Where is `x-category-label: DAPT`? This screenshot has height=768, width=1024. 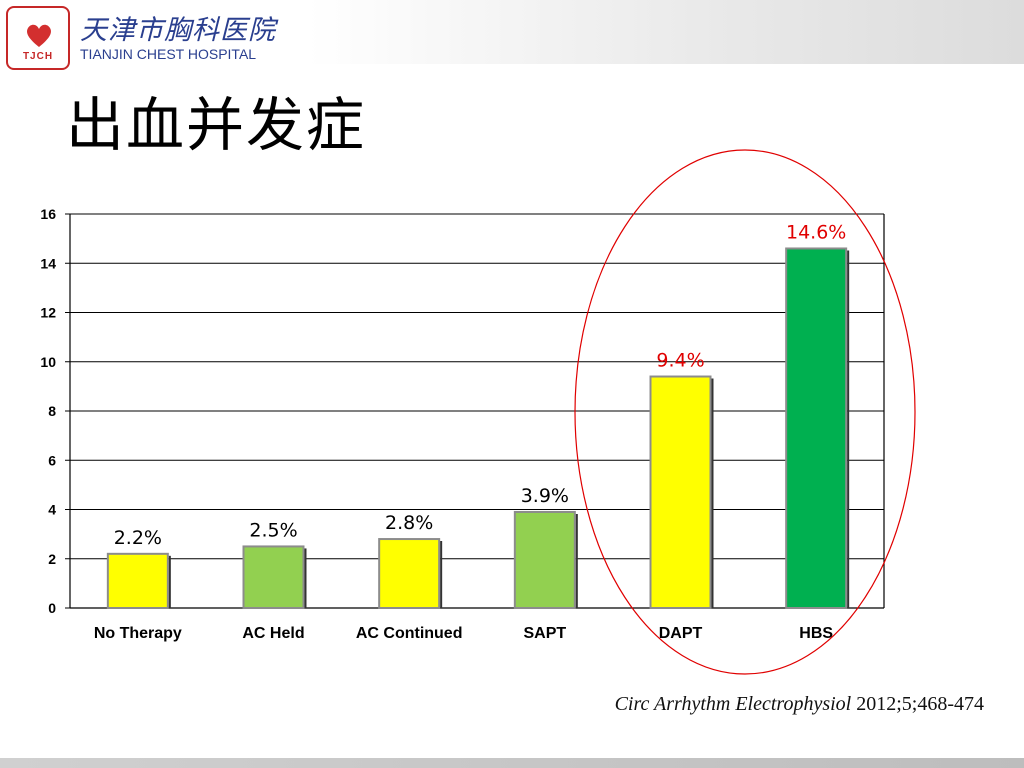
x-category-label: DAPT is located at coordinates (681, 633).